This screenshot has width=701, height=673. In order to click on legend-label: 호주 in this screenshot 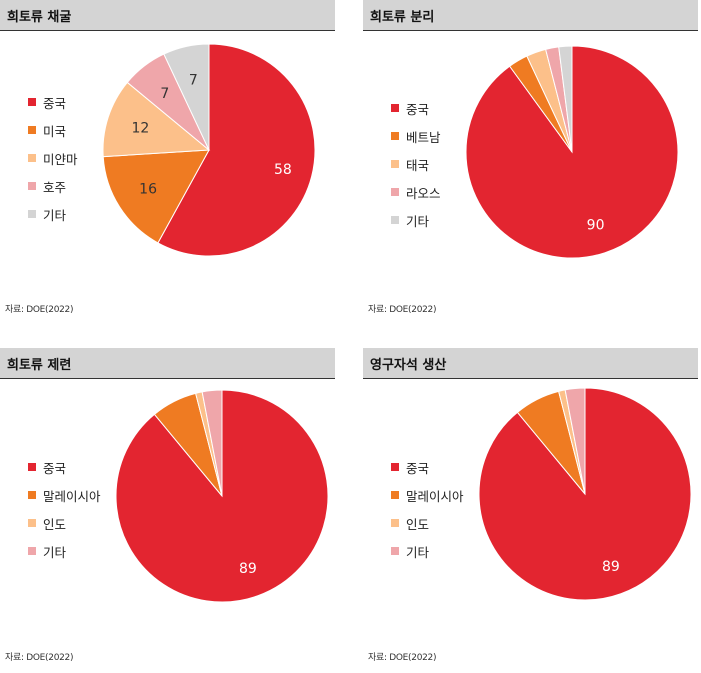, I will do `click(55, 187)`.